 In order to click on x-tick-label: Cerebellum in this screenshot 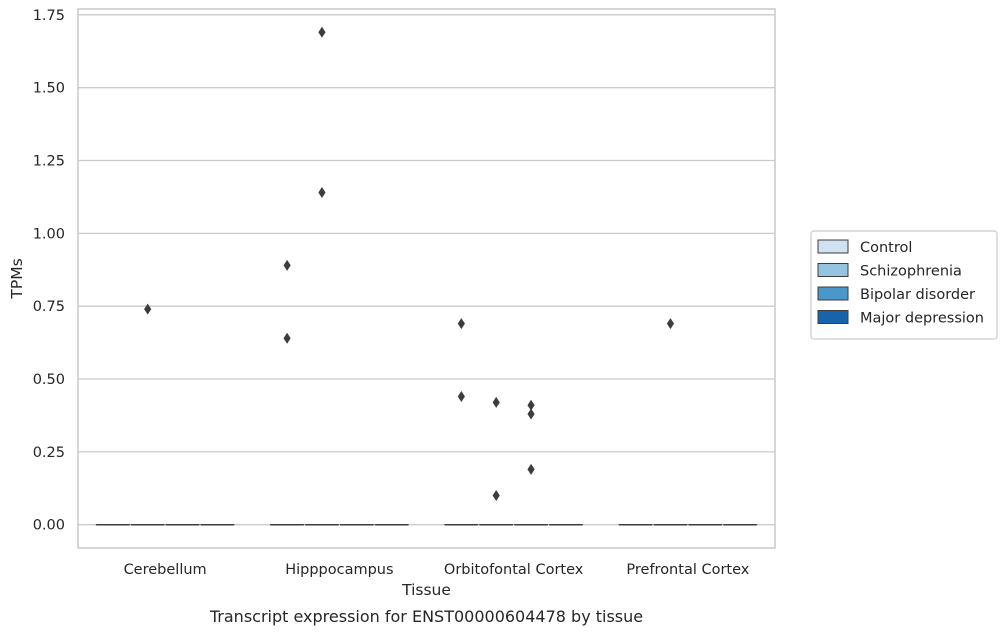, I will do `click(165, 570)`.